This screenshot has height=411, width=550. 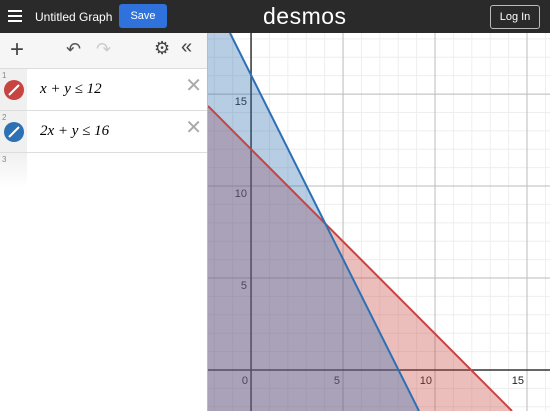 What do you see at coordinates (515, 17) in the screenshot?
I see `login-button: Log In` at bounding box center [515, 17].